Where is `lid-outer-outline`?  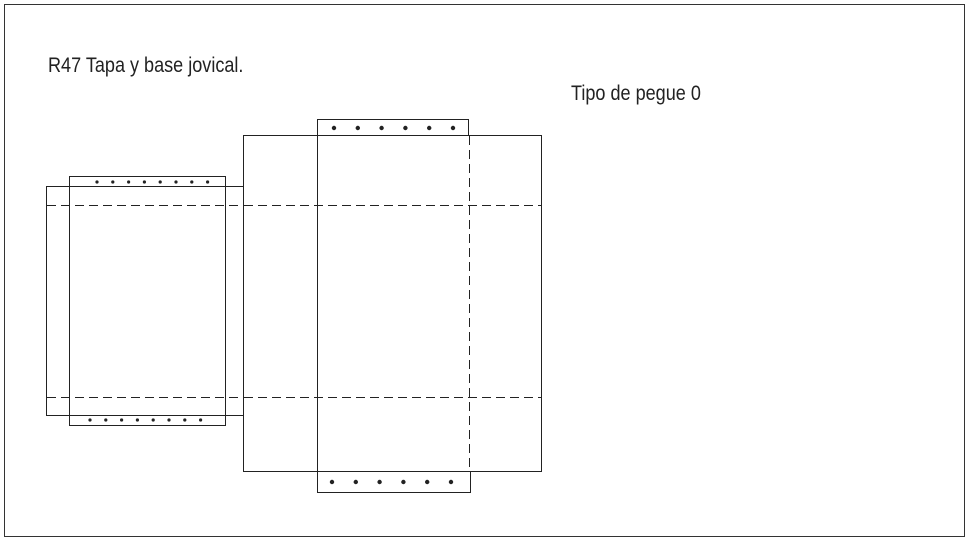
lid-outer-outline is located at coordinates (145, 301).